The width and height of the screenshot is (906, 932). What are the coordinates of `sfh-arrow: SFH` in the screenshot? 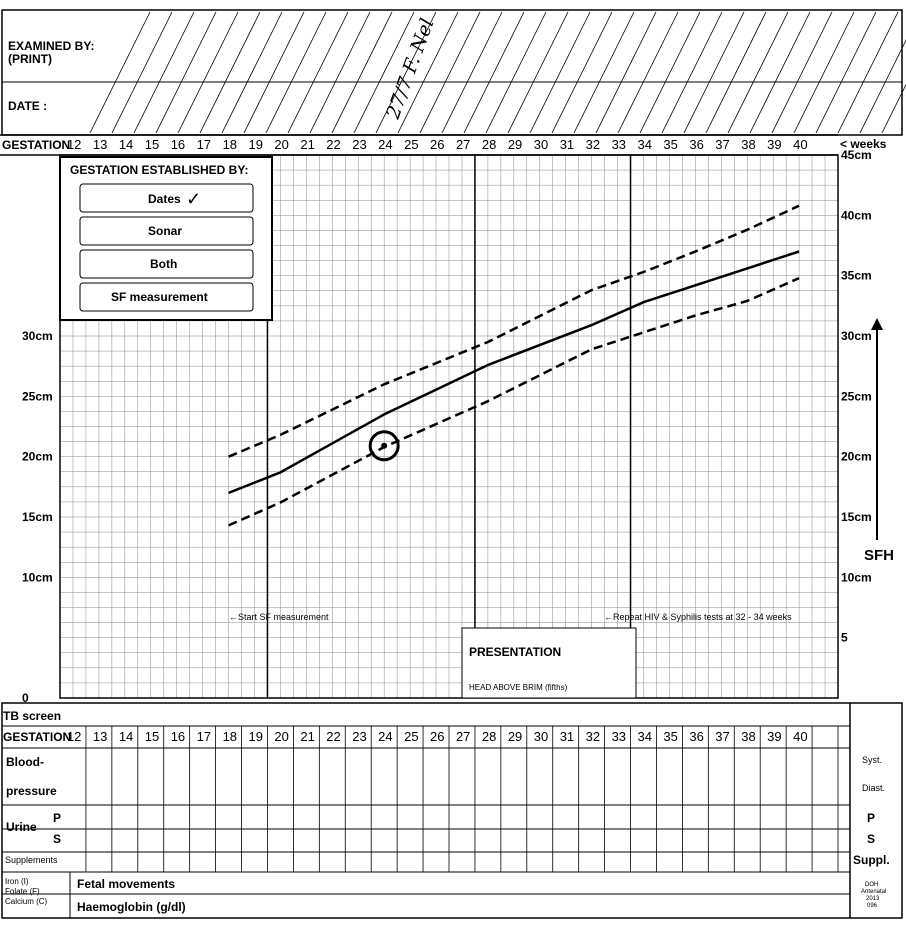 It's located at (879, 441).